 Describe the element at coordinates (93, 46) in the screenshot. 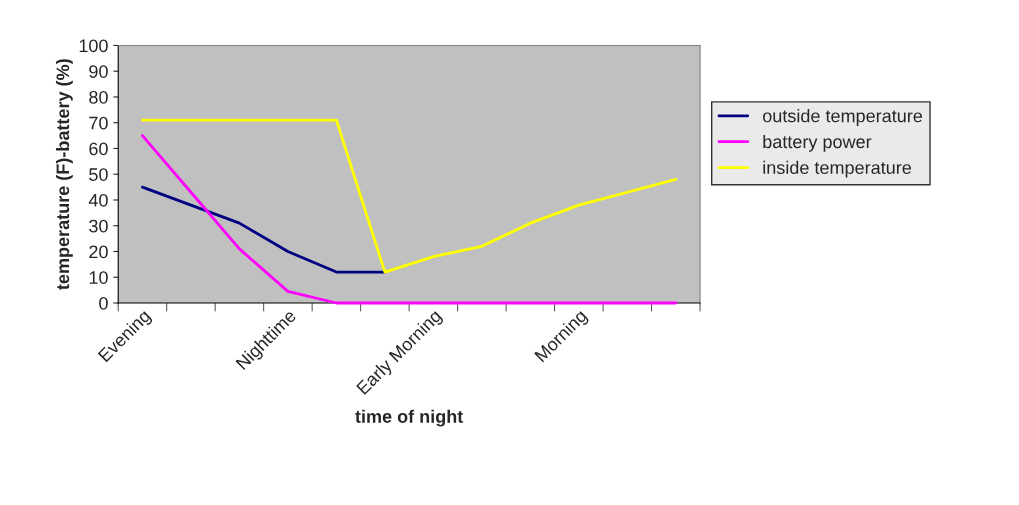

I see `y-tick-label: 100` at that location.